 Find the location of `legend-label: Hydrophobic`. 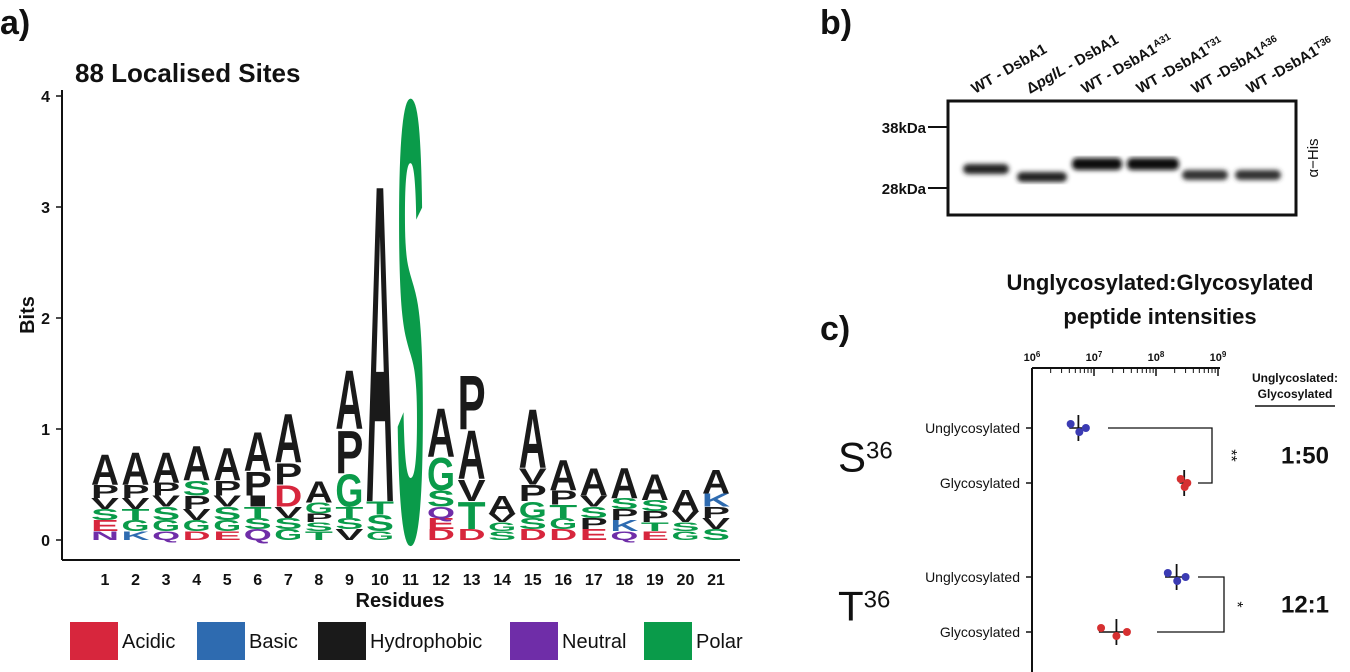

legend-label: Hydrophobic is located at coordinates (426, 642).